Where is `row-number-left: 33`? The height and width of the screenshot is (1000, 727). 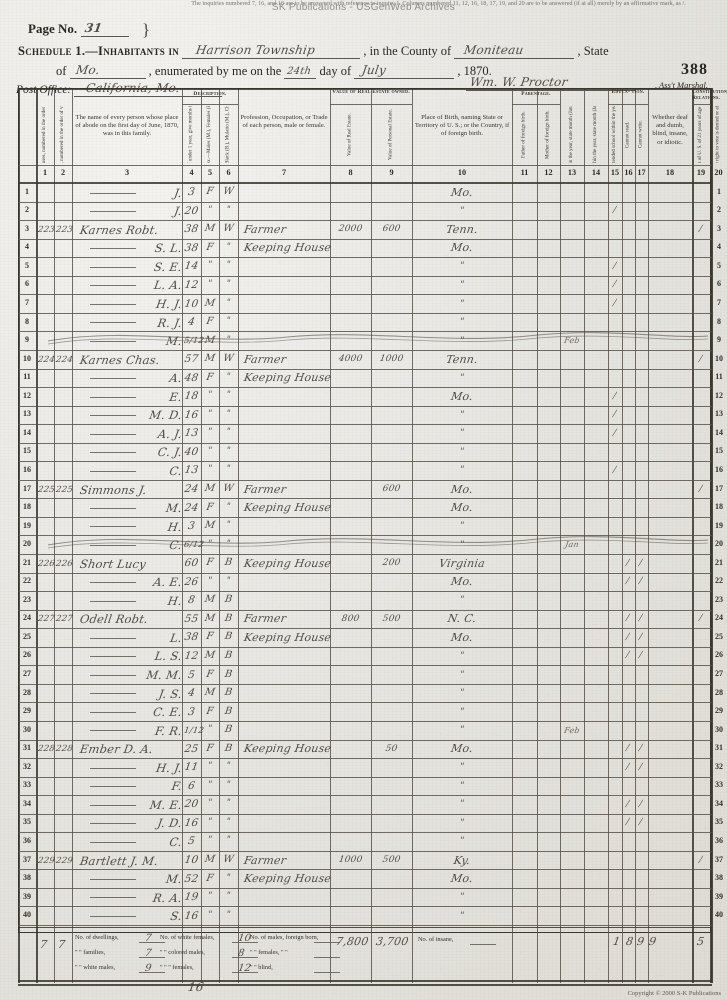
row-number-left: 33 is located at coordinates (27, 785).